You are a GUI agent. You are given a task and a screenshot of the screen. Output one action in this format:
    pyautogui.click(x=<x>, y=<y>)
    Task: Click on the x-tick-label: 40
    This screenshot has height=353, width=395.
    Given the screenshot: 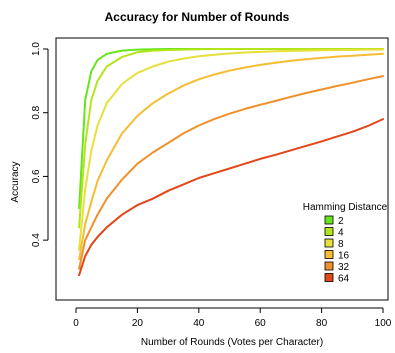 What is the action you would take?
    pyautogui.click(x=199, y=323)
    